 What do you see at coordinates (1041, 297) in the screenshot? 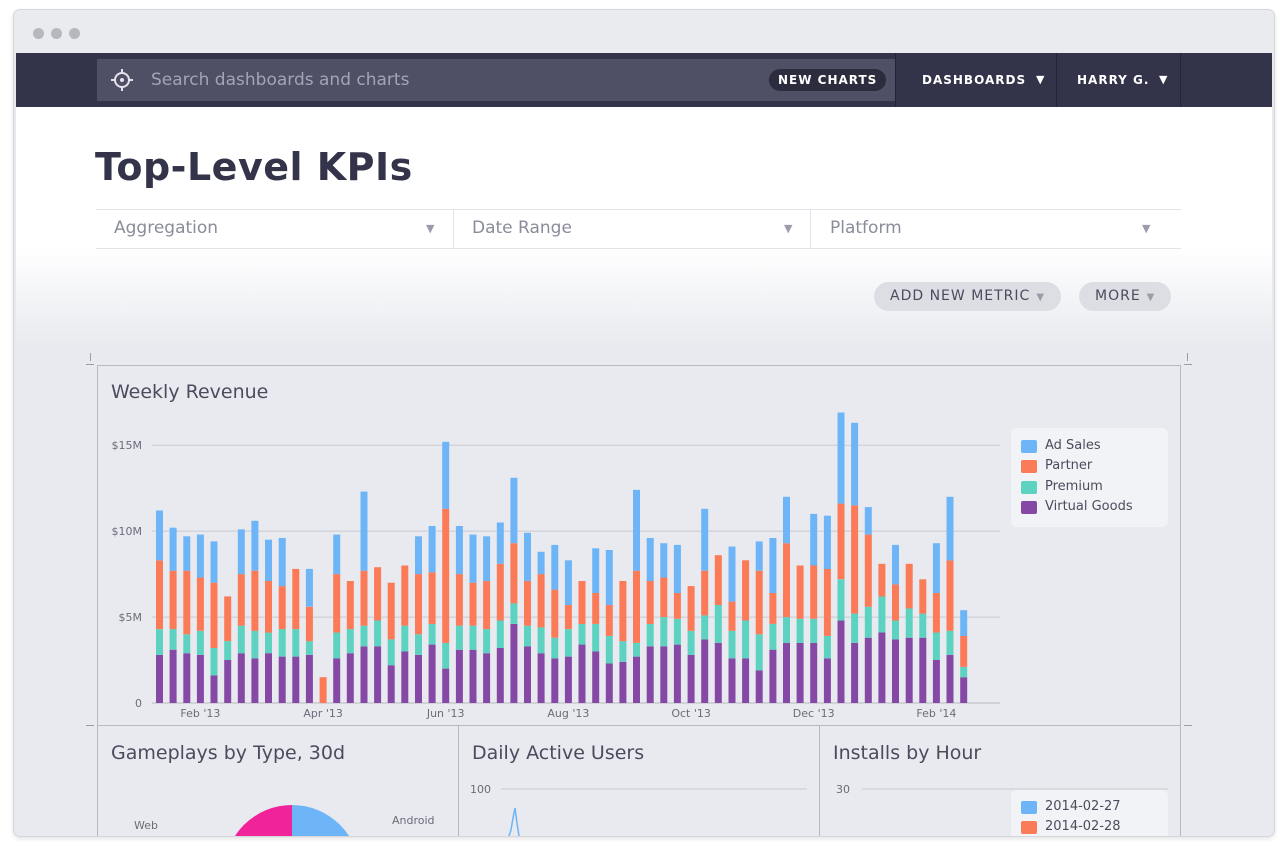
I see `chevron-down-icon: ▼` at bounding box center [1041, 297].